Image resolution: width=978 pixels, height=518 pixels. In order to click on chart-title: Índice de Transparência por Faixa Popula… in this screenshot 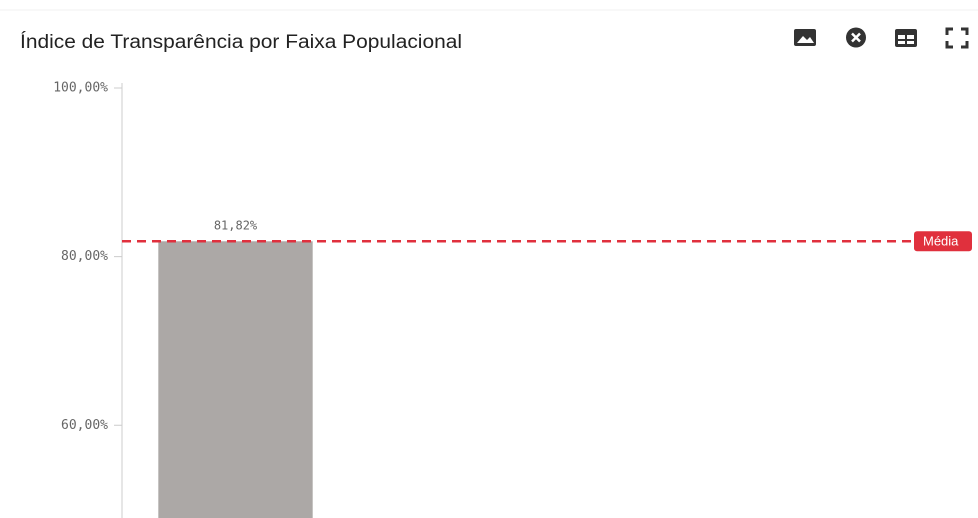, I will do `click(241, 42)`.